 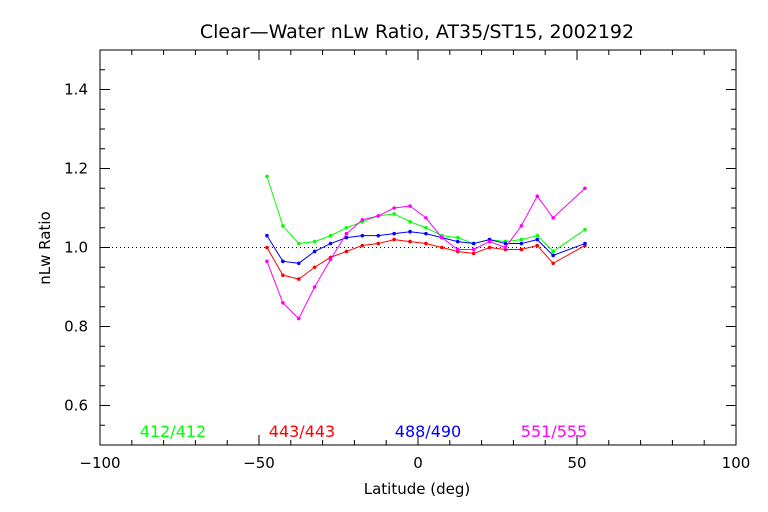 What do you see at coordinates (76, 90) in the screenshot?
I see `y-tick-label: 1.4` at bounding box center [76, 90].